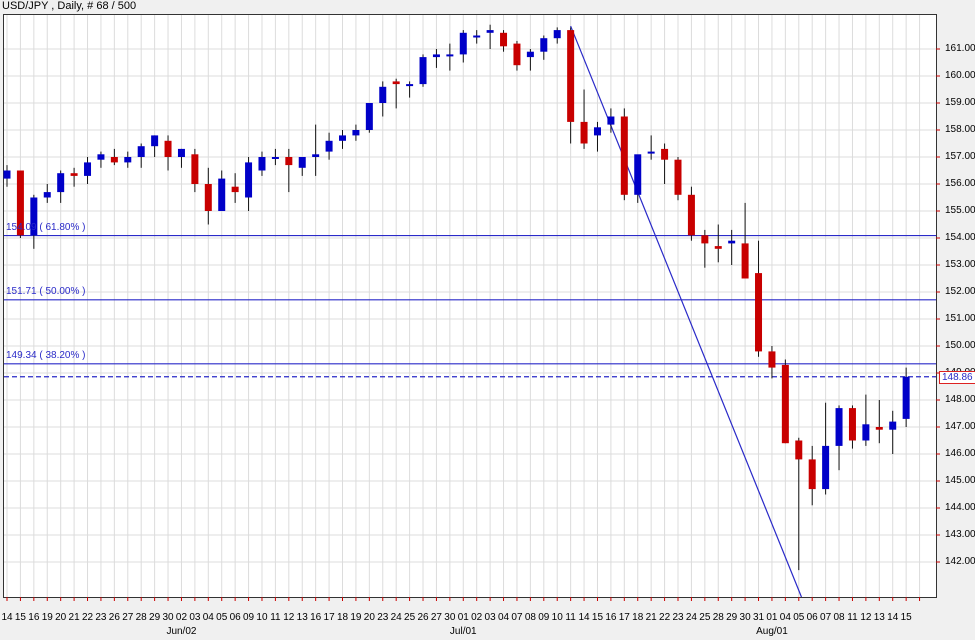 The height and width of the screenshot is (640, 975). Describe the element at coordinates (960, 183) in the screenshot. I see `y-tick-label: 156.00` at that location.